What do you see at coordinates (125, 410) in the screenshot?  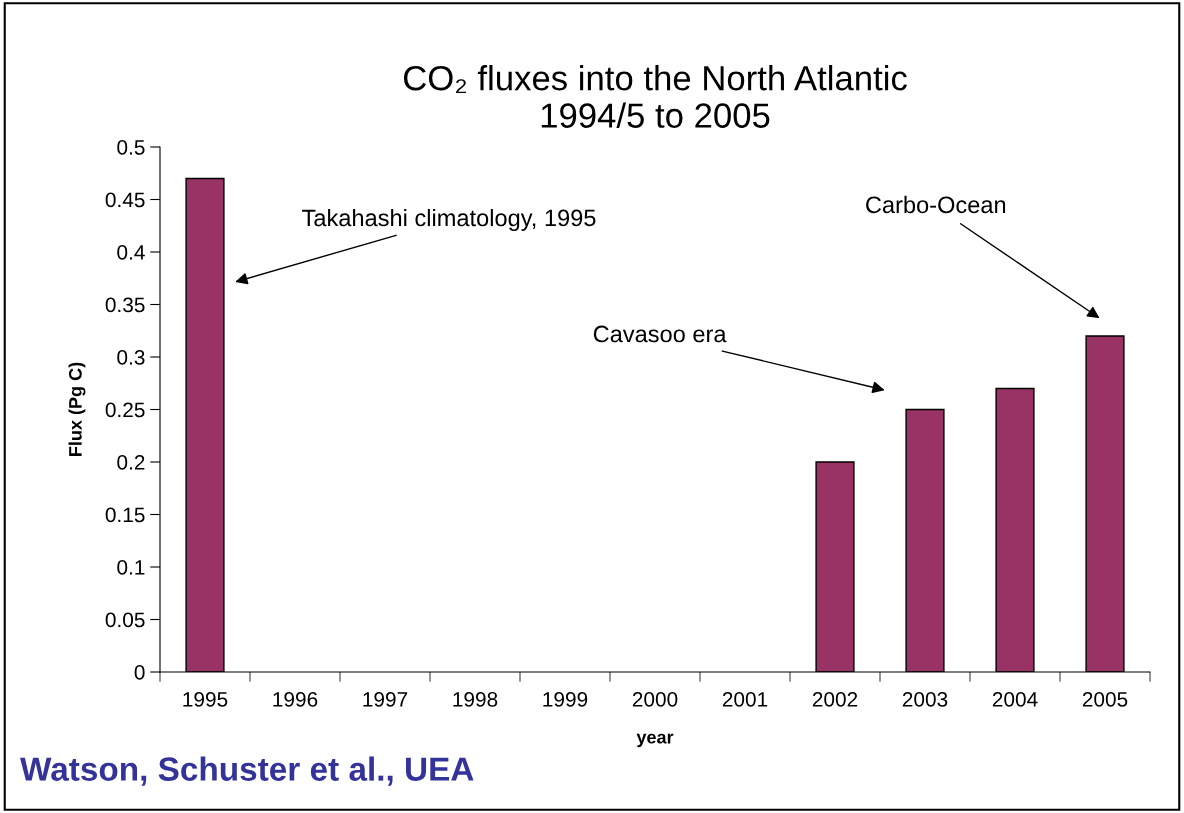 I see `y-tick-label: 0.25` at bounding box center [125, 410].